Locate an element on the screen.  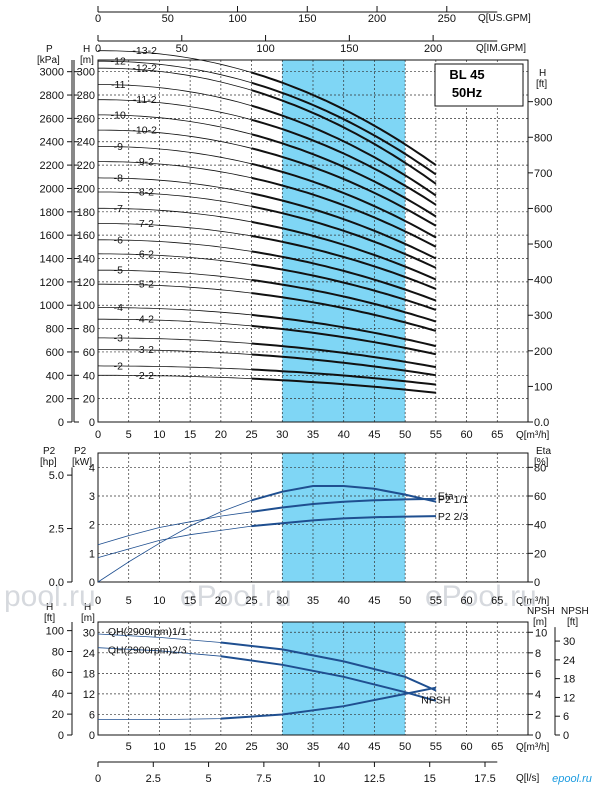
bft-tick-label: 0 is located at coordinates (61, 736).